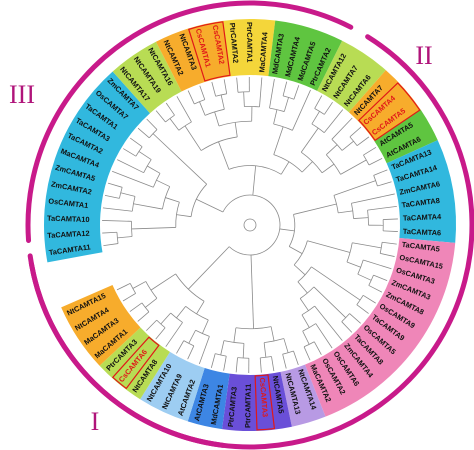  I want to click on leaf-label: TaCAMTA4, so click(423, 217).